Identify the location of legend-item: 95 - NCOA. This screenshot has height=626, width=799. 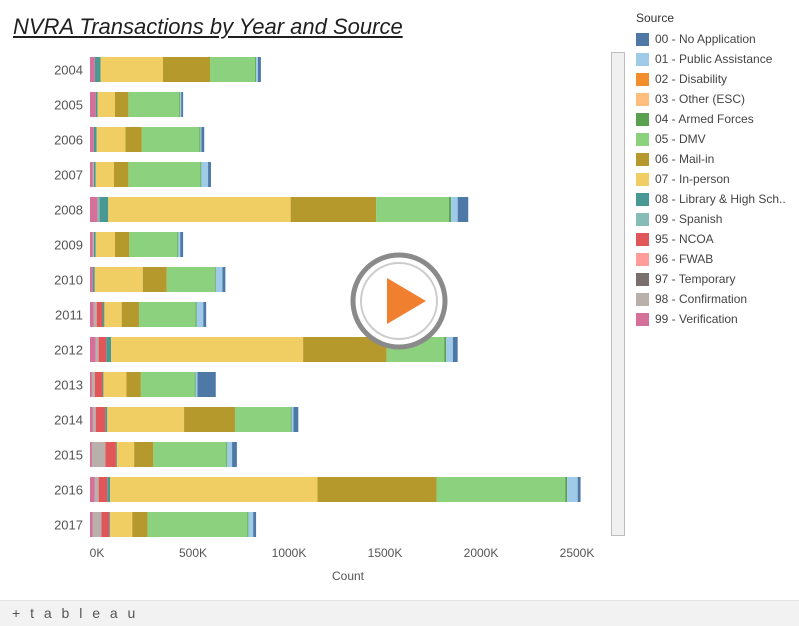
(716, 239).